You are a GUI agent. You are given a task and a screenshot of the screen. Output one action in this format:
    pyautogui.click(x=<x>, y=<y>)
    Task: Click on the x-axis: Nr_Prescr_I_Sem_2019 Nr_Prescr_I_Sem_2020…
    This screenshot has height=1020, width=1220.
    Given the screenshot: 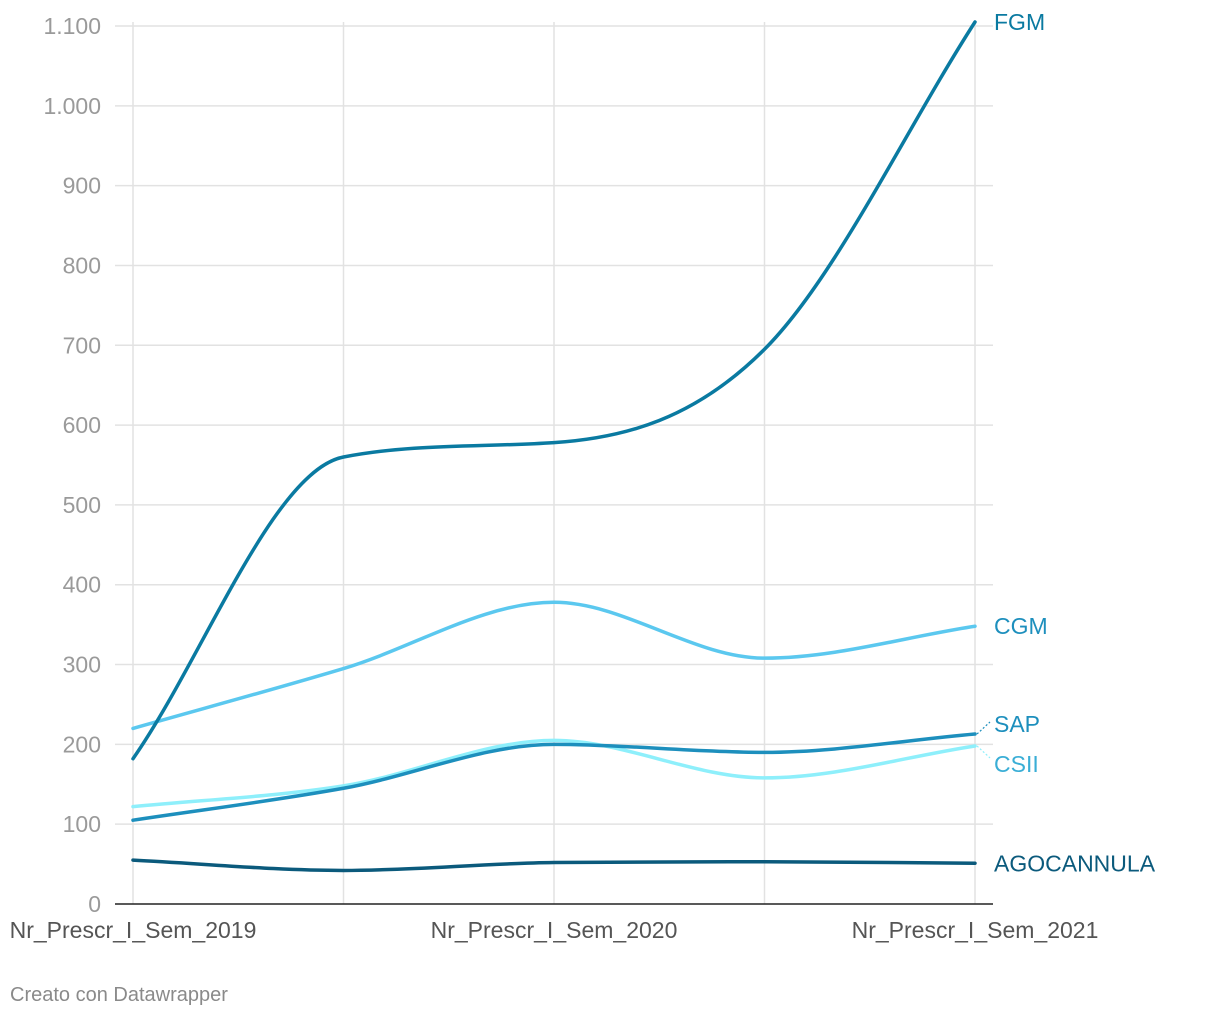 What is the action you would take?
    pyautogui.click(x=554, y=923)
    